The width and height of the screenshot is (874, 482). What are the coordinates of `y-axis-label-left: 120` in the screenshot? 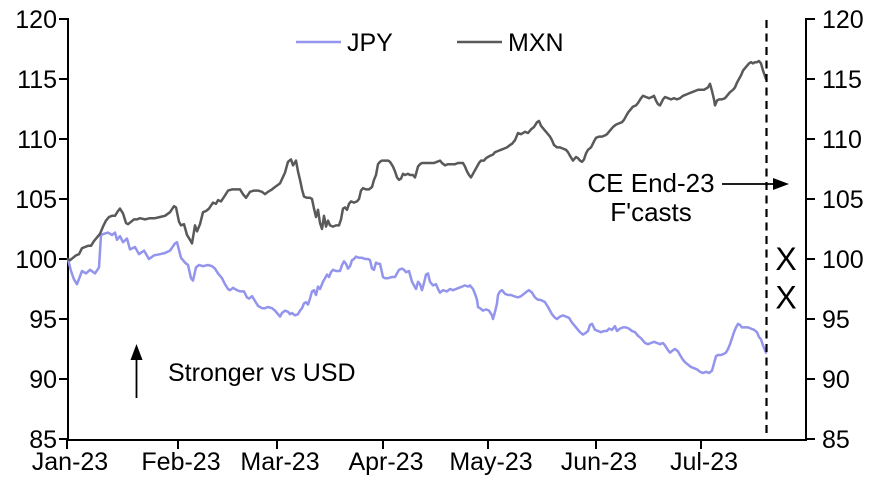 It's located at (36, 20).